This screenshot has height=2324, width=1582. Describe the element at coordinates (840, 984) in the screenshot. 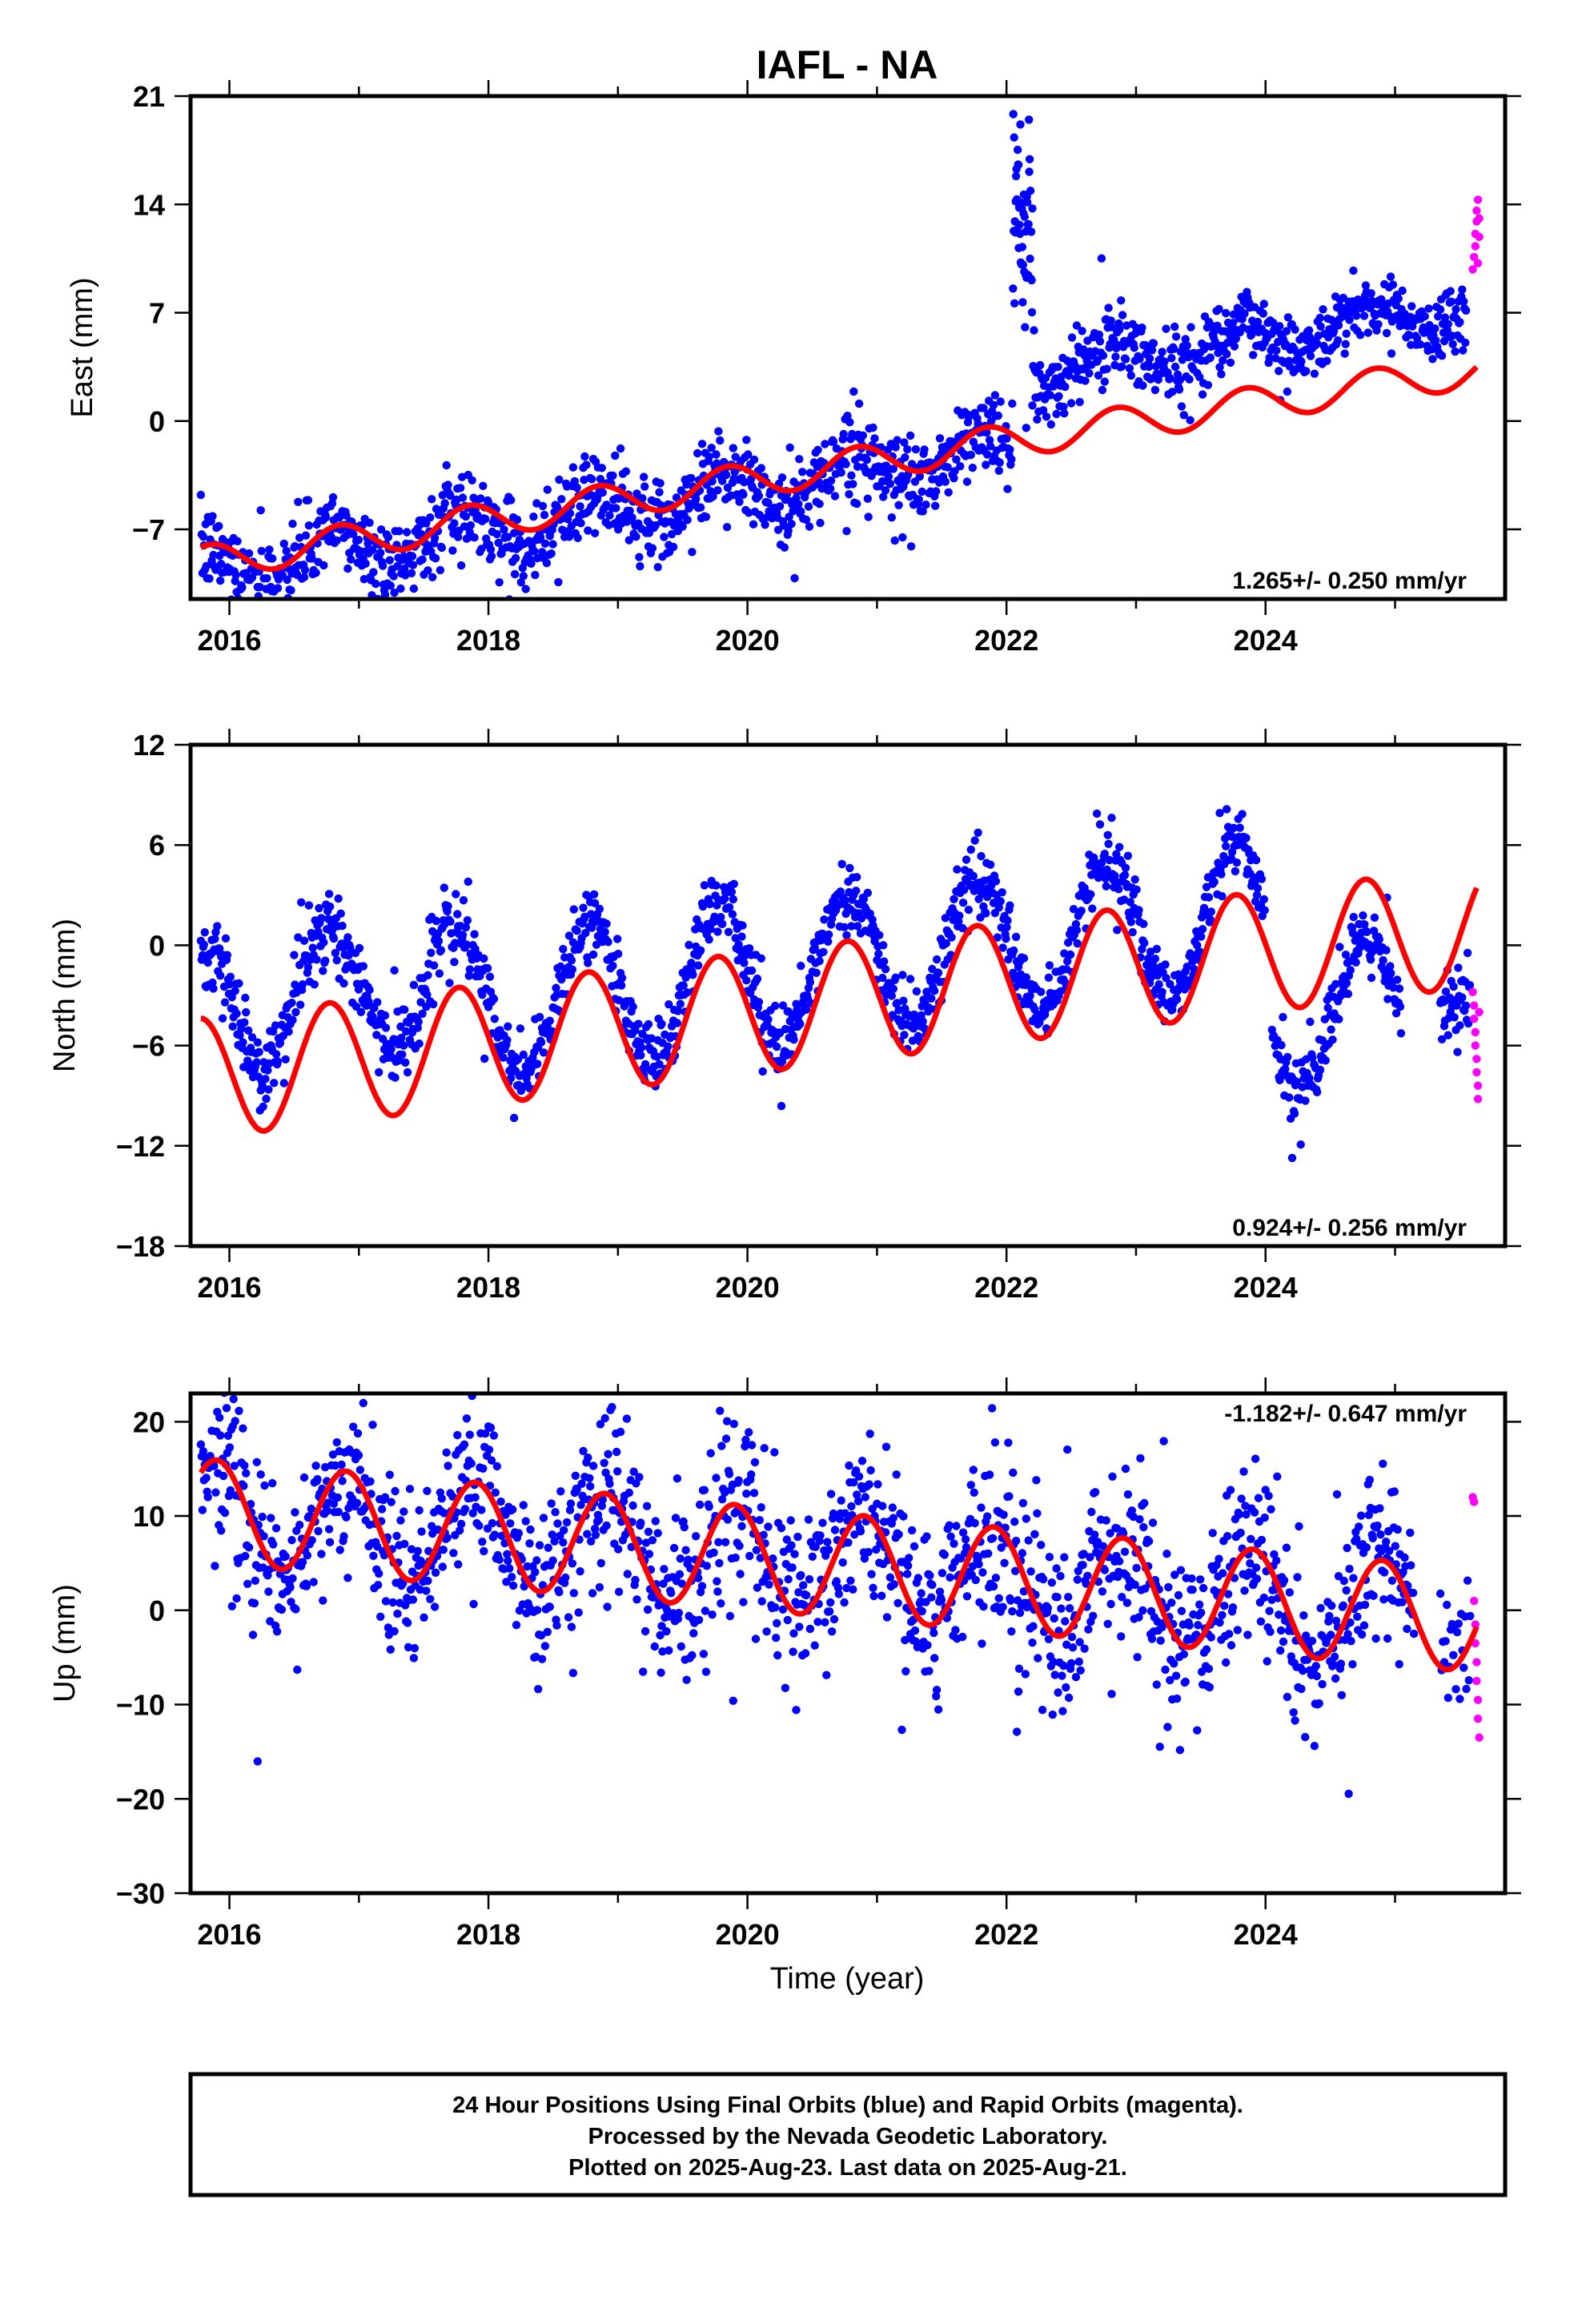

I see `final-orbit-points` at that location.